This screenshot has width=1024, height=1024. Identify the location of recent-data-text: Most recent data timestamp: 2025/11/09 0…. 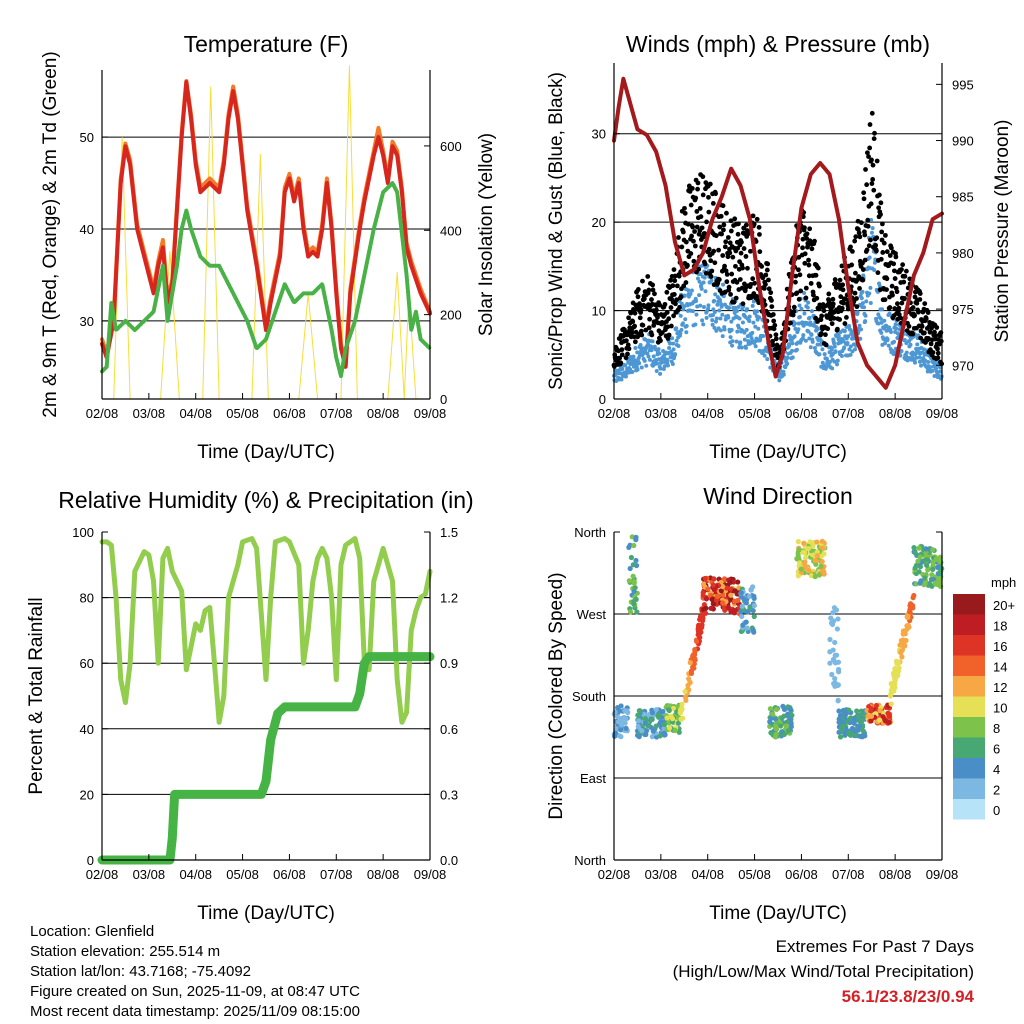
(195, 1011).